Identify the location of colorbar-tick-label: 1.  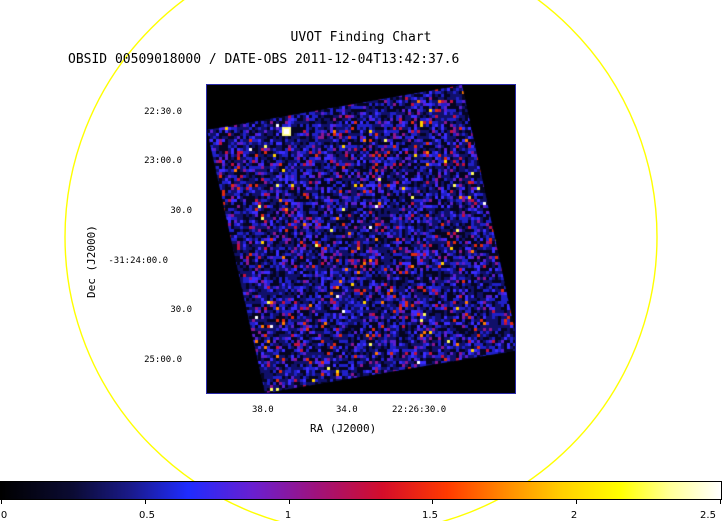
(288, 515).